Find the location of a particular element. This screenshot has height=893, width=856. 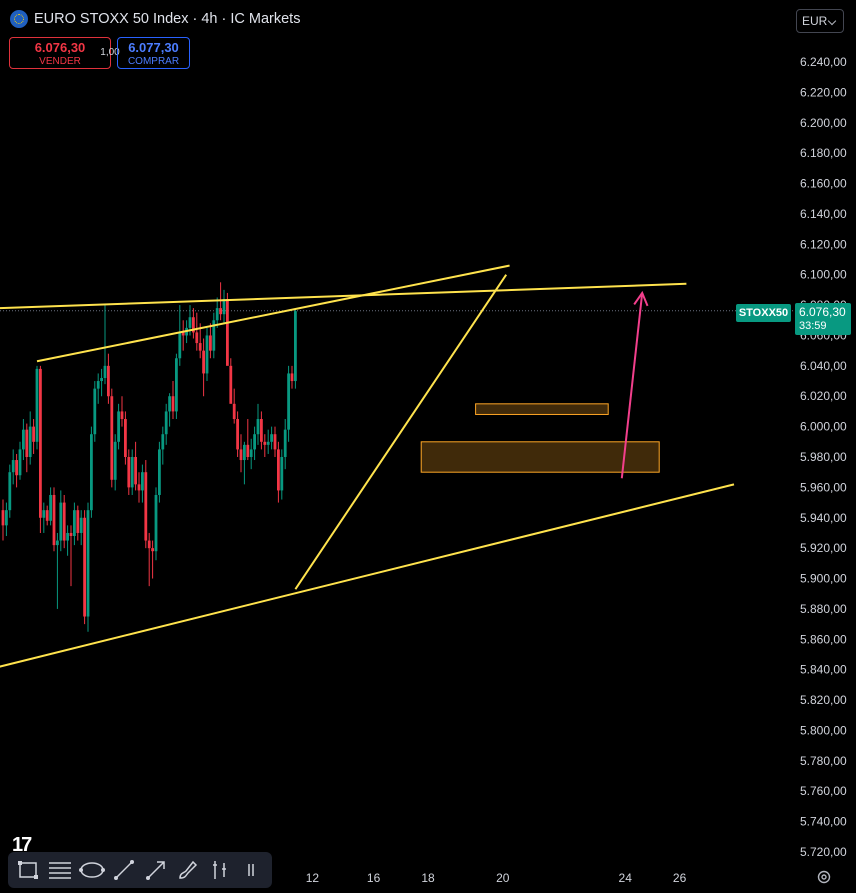

chart-title: EURO STOXX 50 Index · 4h · IC Markets is located at coordinates (167, 19).